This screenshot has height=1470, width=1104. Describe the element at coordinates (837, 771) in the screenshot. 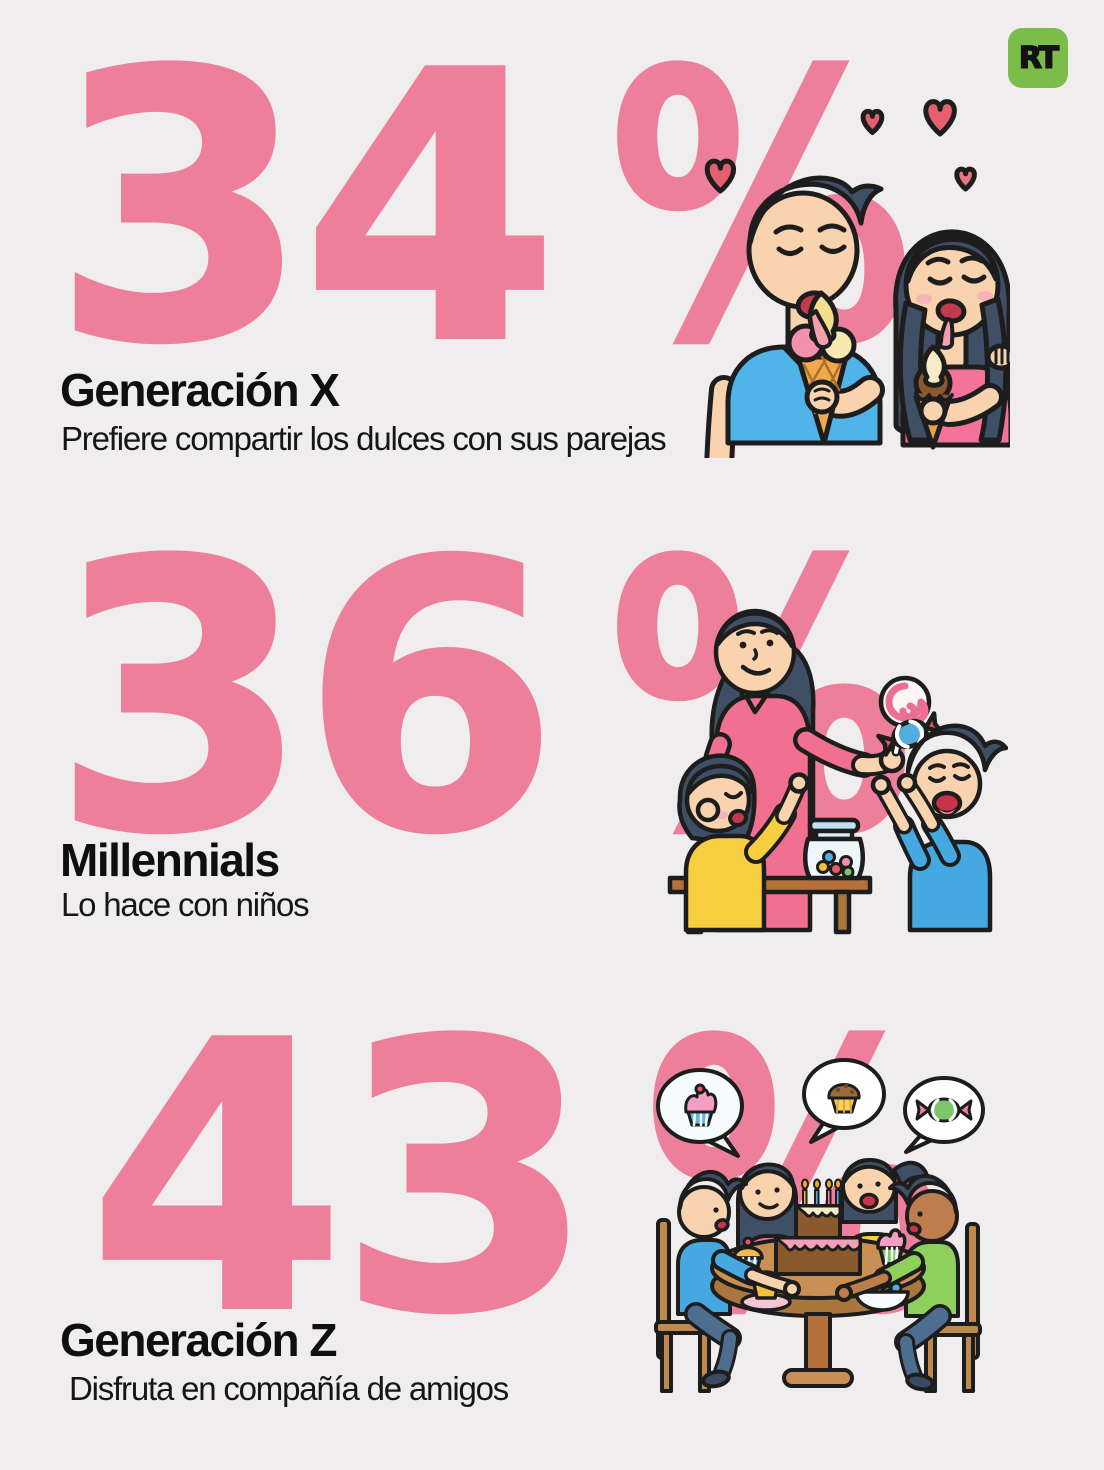

I see `family-candy-illustration` at that location.